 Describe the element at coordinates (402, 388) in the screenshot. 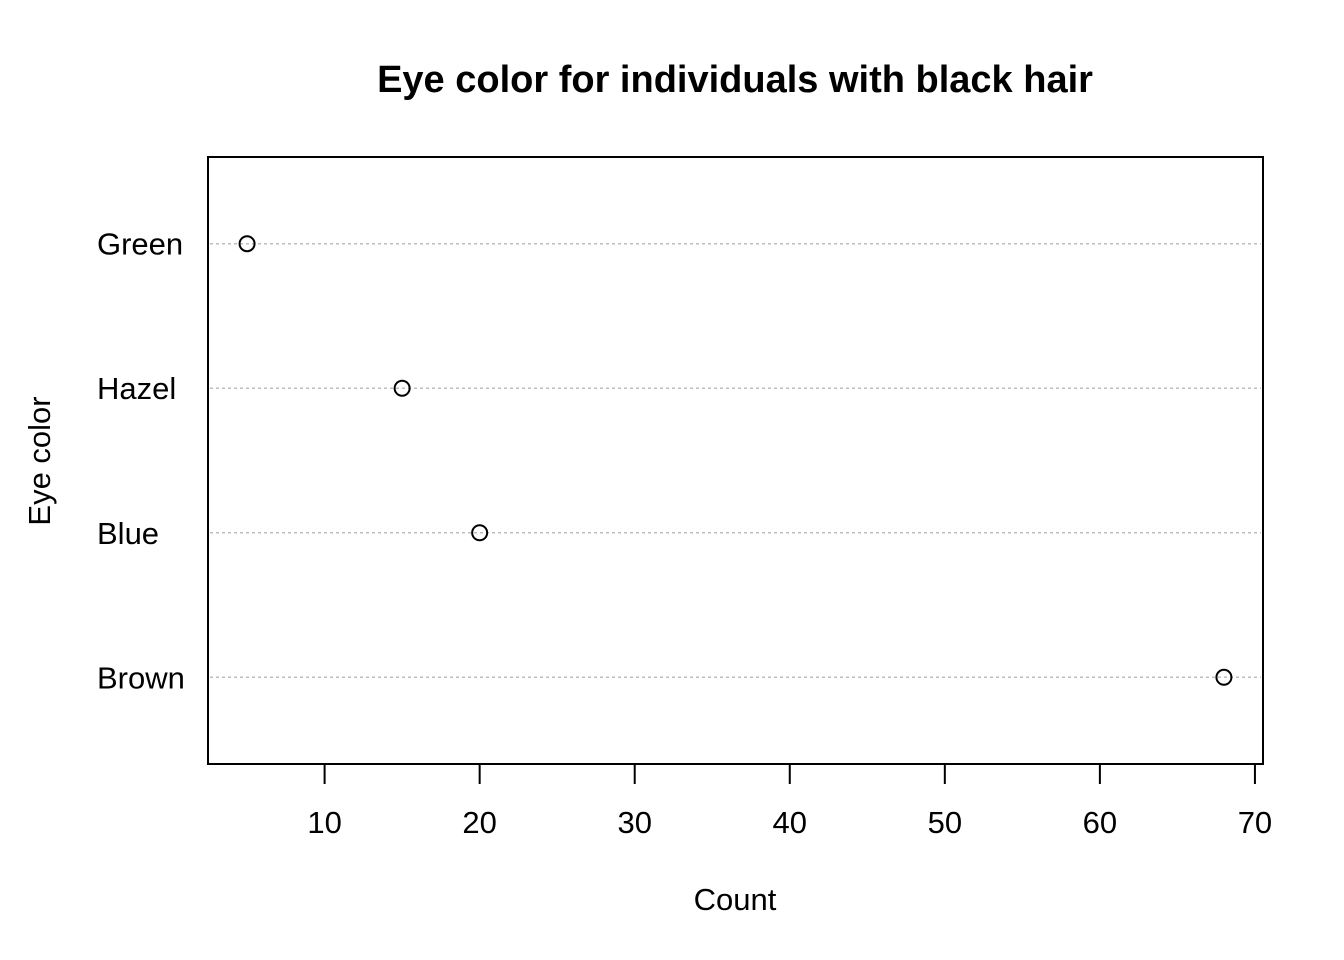

I see `data-point-hazel` at that location.